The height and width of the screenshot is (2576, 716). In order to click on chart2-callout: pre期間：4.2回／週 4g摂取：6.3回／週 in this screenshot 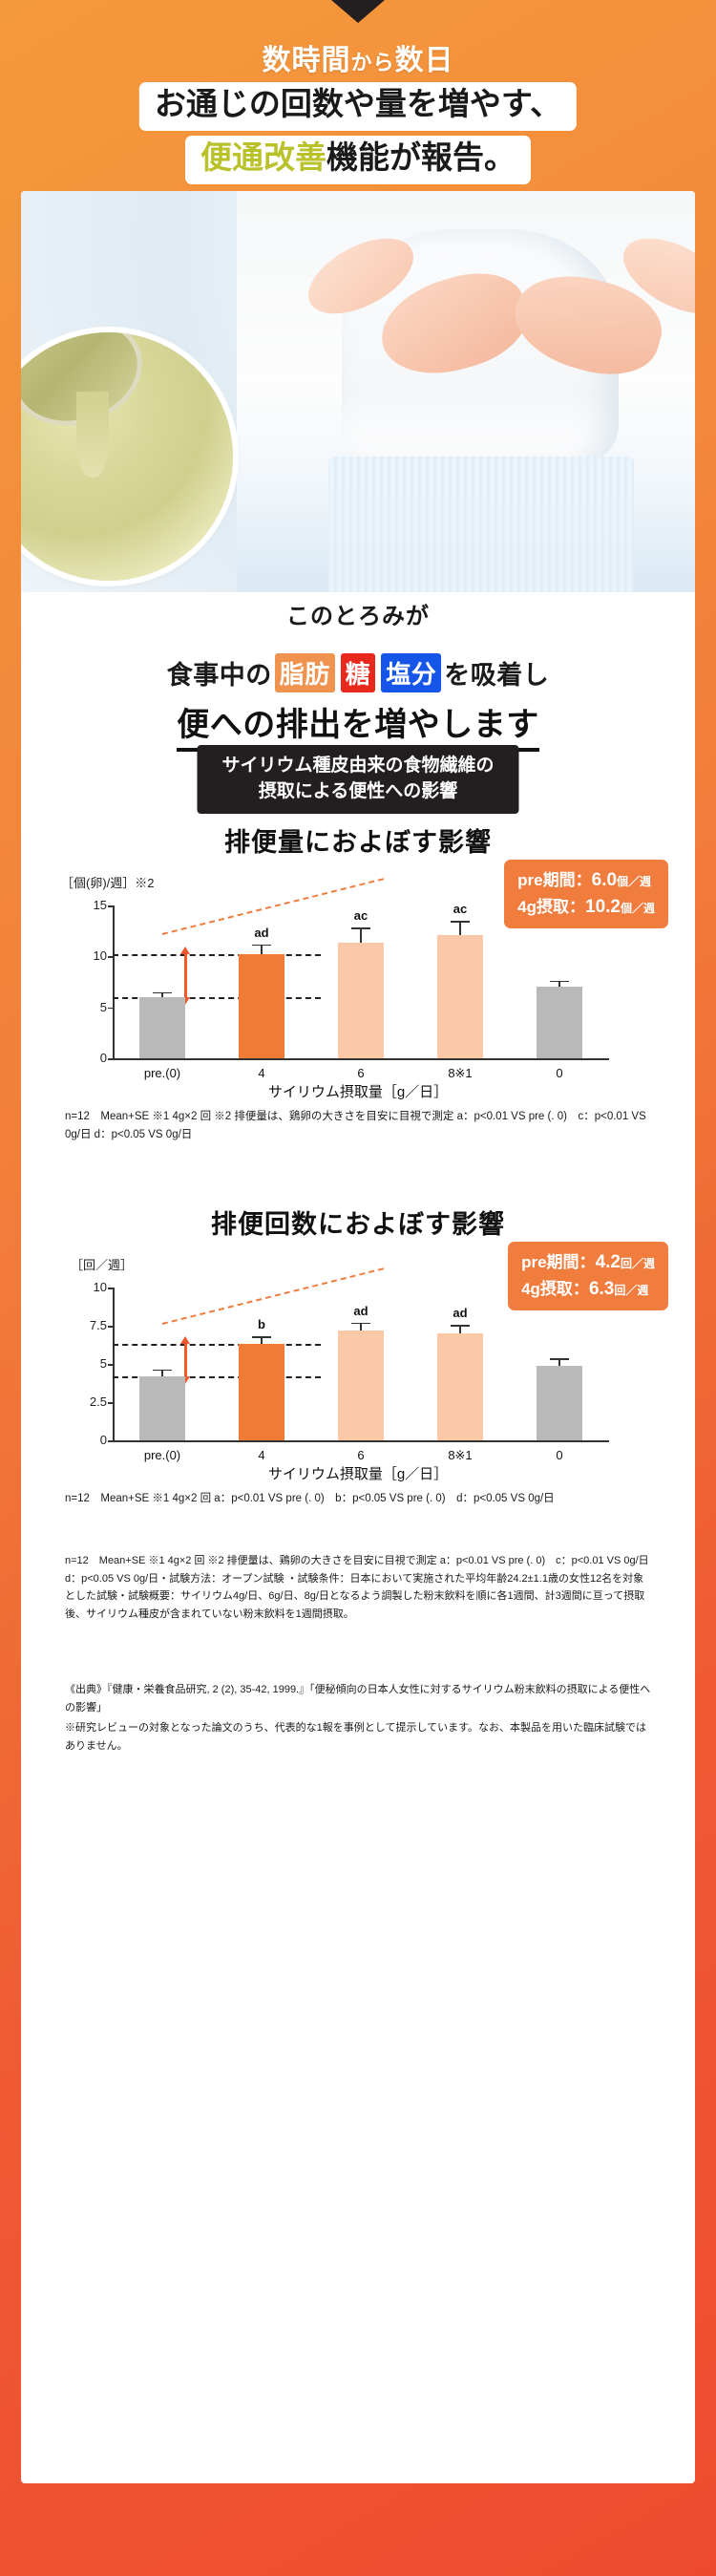, I will do `click(588, 1277)`.